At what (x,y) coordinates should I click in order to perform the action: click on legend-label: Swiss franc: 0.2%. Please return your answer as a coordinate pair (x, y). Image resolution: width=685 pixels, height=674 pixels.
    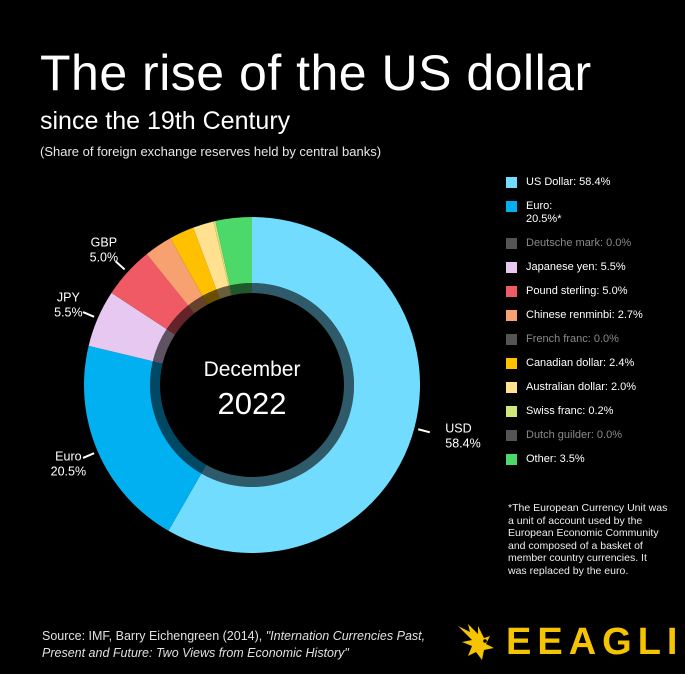
    Looking at the image, I should click on (570, 411).